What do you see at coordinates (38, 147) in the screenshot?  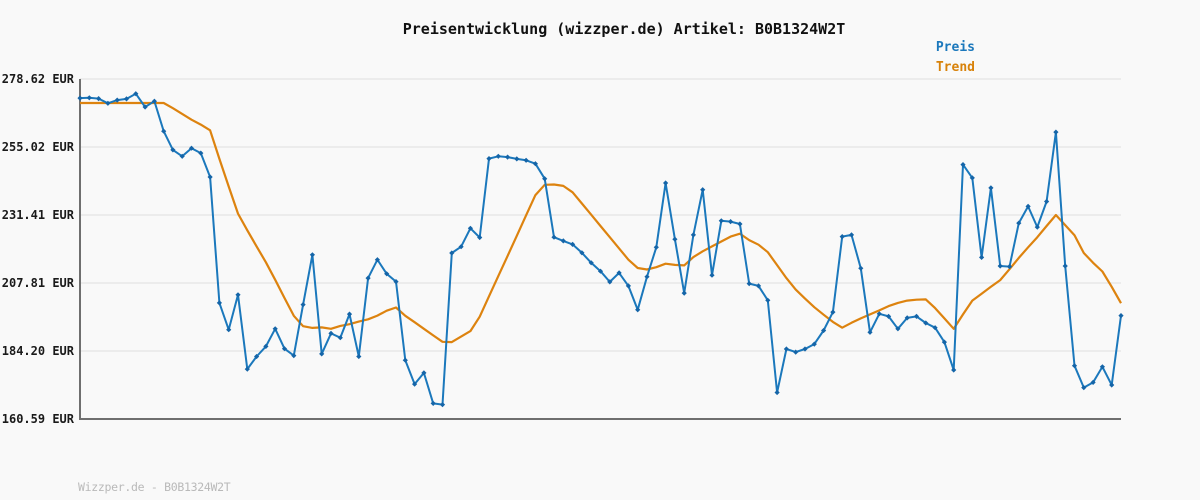 I see `y-axis-tick-label: 255.02 EUR` at bounding box center [38, 147].